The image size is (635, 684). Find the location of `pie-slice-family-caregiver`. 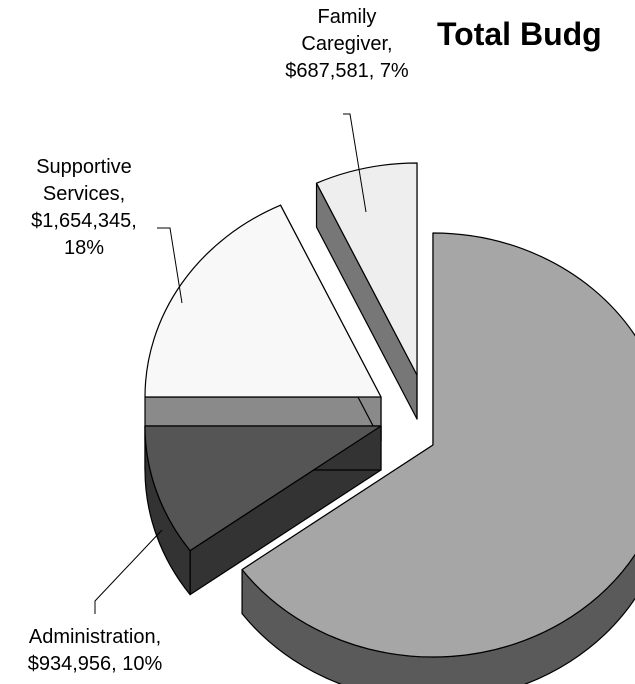

pie-slice-family-caregiver is located at coordinates (366, 291).